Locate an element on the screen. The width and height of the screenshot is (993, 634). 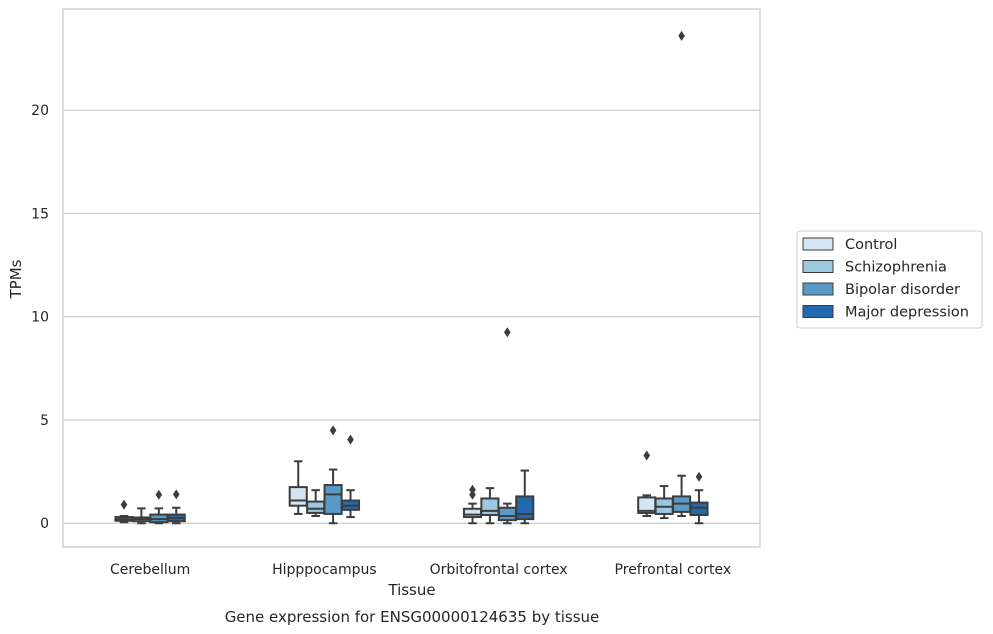
y-tick-label: 10 is located at coordinates (40, 318).